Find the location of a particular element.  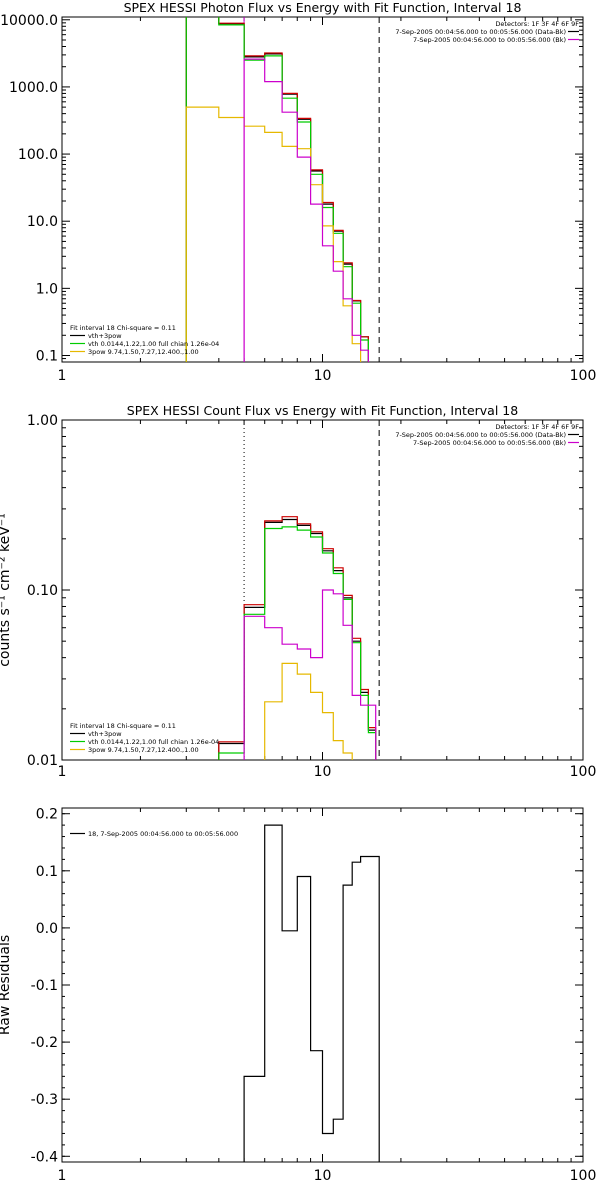

y-tick-label: 1000.0 is located at coordinates (33, 88).